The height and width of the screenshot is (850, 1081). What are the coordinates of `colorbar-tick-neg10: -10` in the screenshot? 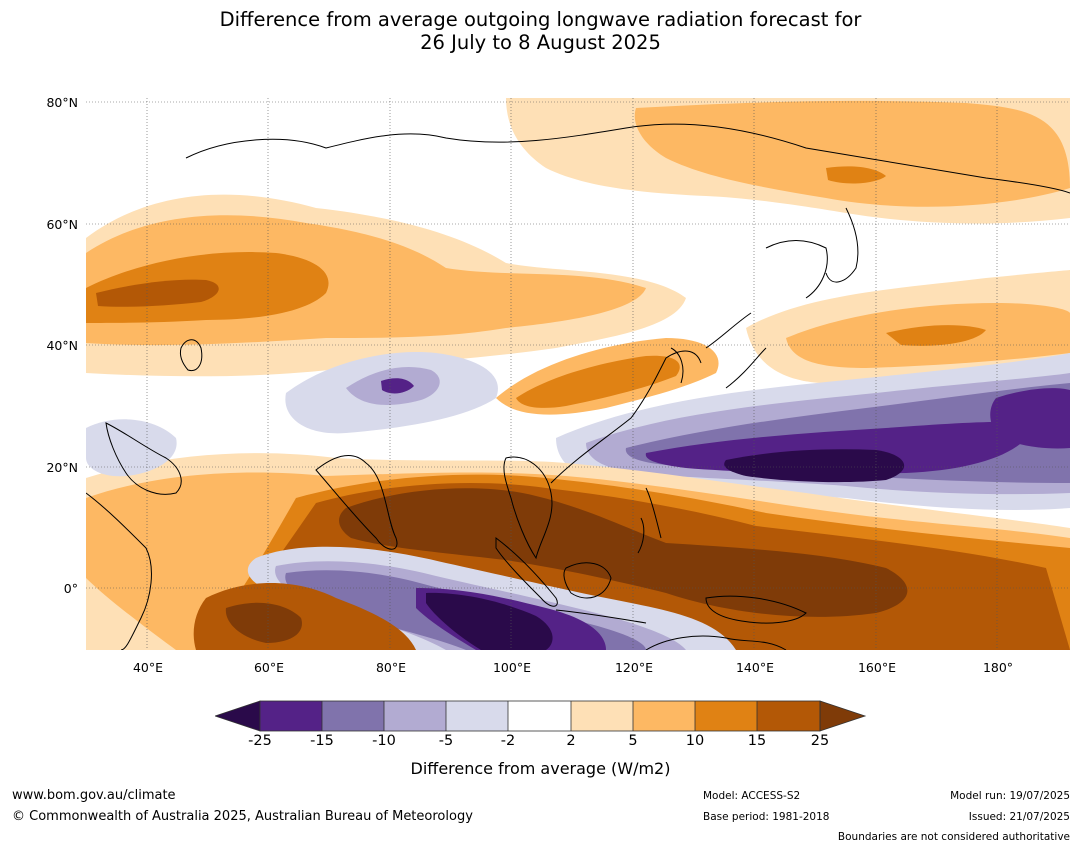 It's located at (384, 741).